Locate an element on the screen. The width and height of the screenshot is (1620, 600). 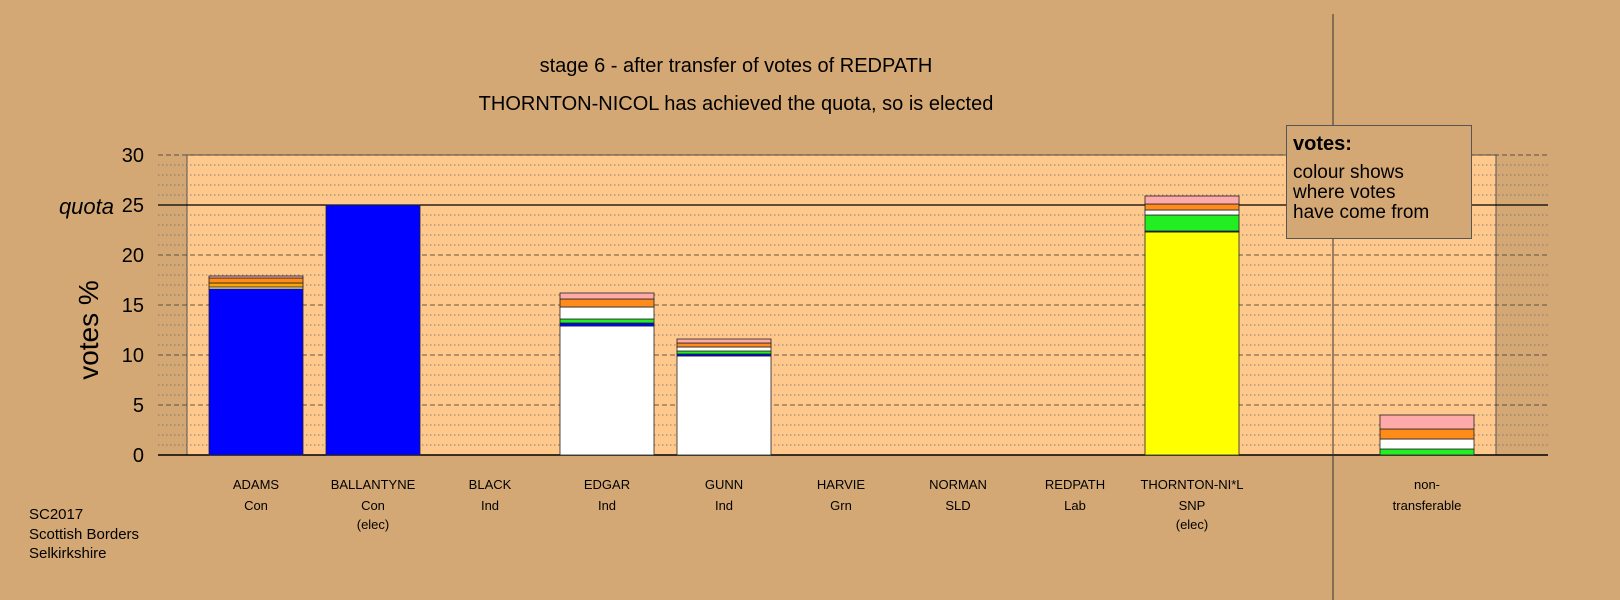
candidate-party: Grn is located at coordinates (841, 505).